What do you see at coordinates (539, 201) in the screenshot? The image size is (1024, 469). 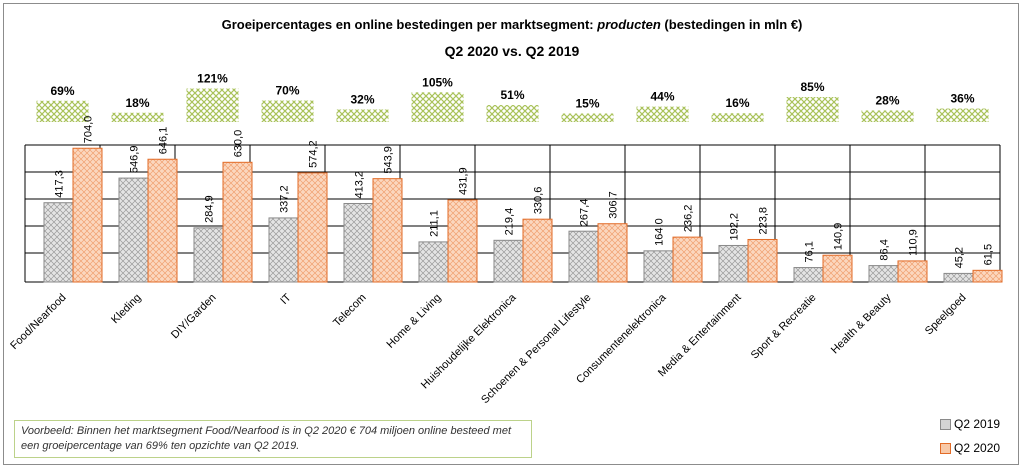 I see `value-label-q2020: 330,6` at bounding box center [539, 201].